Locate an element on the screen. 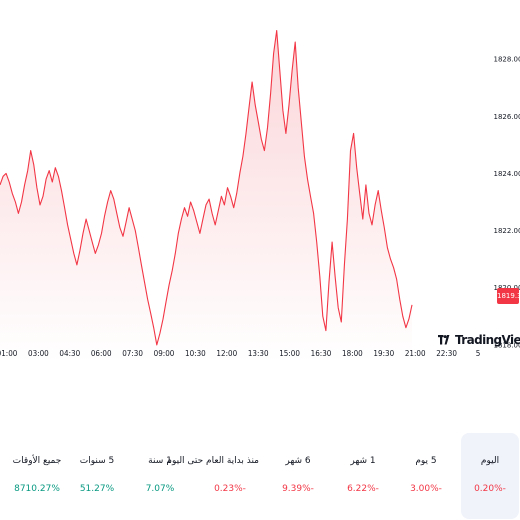  x-tick-label: 04:30 is located at coordinates (69, 353).